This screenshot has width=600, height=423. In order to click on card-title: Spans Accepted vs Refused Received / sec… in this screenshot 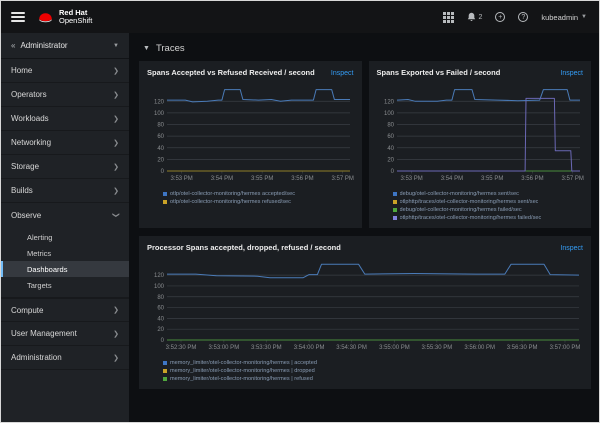, I will do `click(231, 72)`.